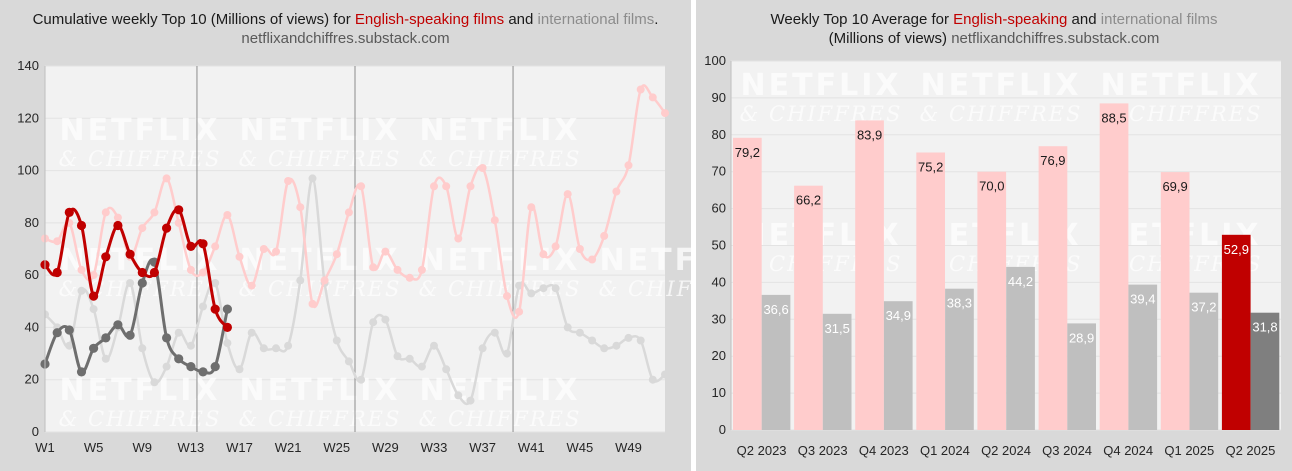  I want to click on x-category-label: Q3 2023, so click(823, 450).